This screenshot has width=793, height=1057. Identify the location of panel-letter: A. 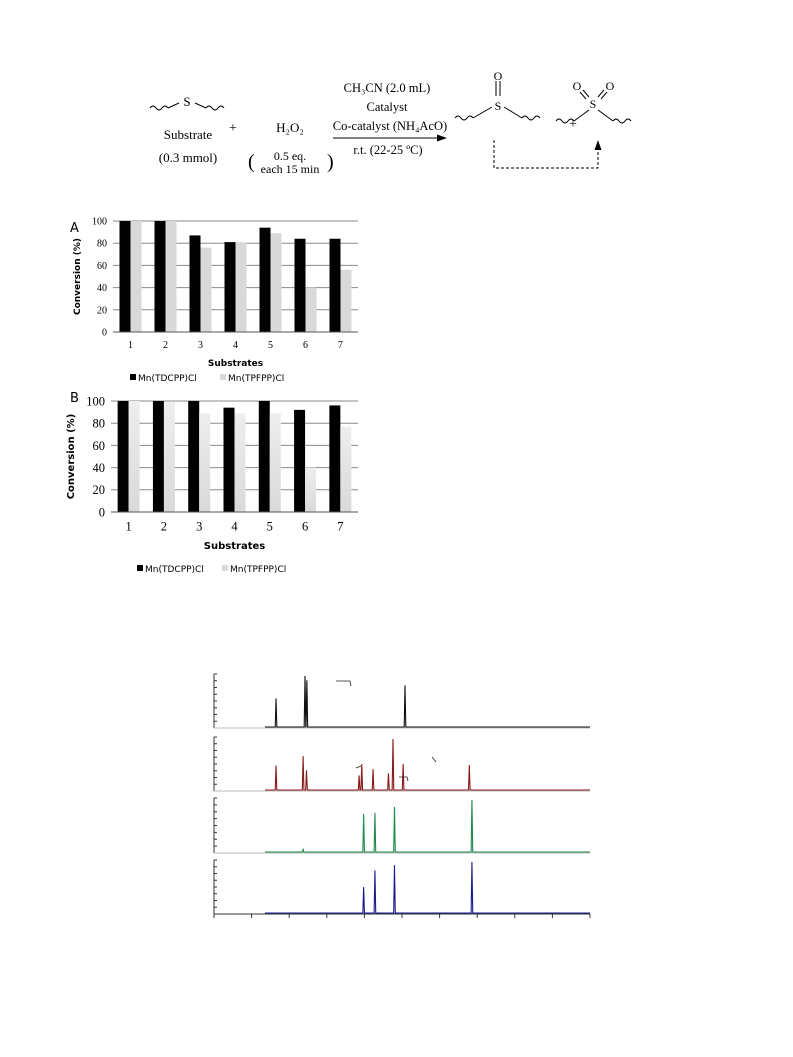
(74, 228).